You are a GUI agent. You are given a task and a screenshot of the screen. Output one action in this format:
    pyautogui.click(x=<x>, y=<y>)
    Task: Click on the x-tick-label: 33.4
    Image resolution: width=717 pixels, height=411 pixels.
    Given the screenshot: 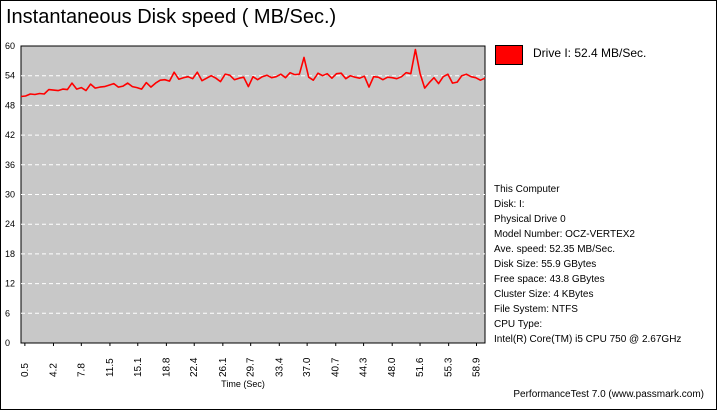 What is the action you would take?
    pyautogui.click(x=279, y=367)
    